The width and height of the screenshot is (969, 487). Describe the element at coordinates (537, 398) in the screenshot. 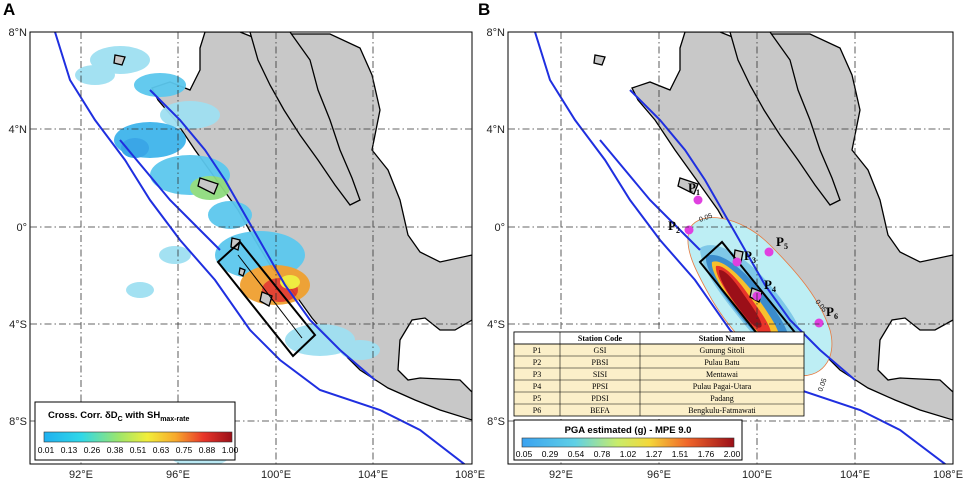

I see `table-cell: P5` at that location.